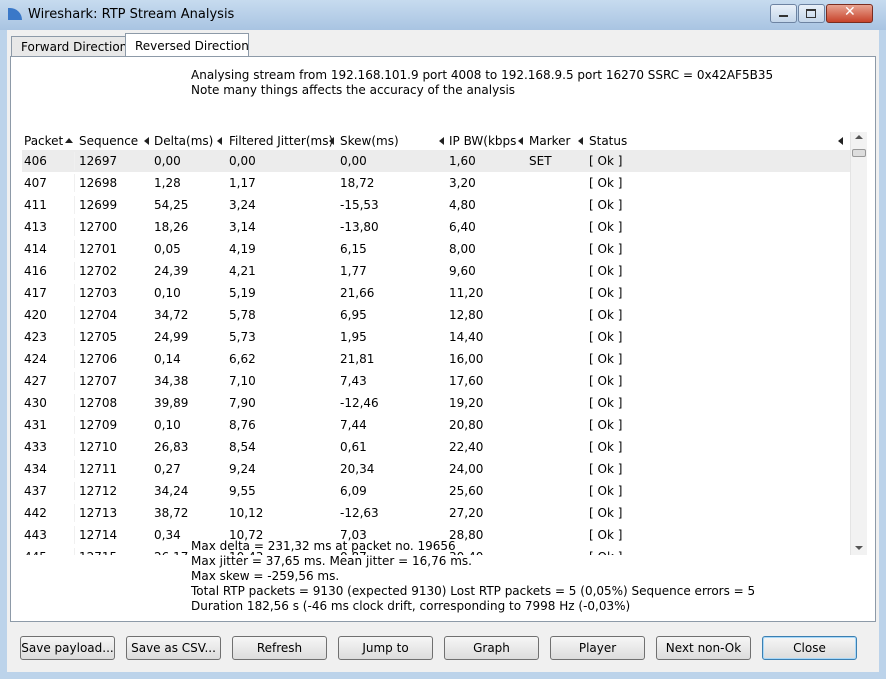 The image size is (886, 679). I want to click on table-cell: 0,14, so click(167, 359).